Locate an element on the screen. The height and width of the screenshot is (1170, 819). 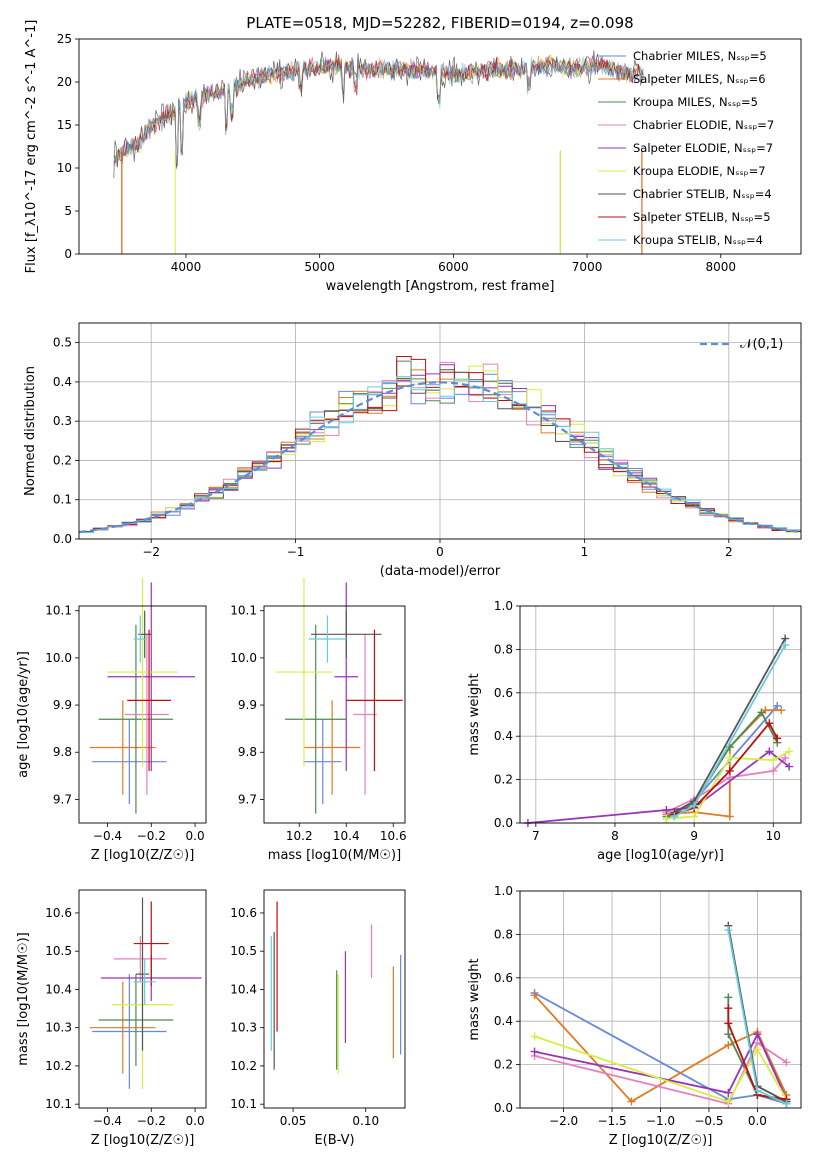
x-tick-label: 7 is located at coordinates (536, 836).